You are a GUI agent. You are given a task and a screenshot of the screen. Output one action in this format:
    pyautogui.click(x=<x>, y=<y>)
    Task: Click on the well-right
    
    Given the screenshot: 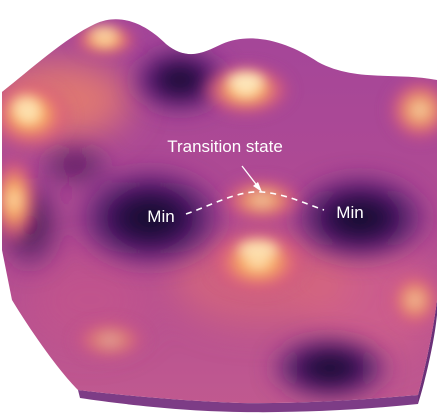 What is the action you would take?
    pyautogui.click(x=360, y=218)
    